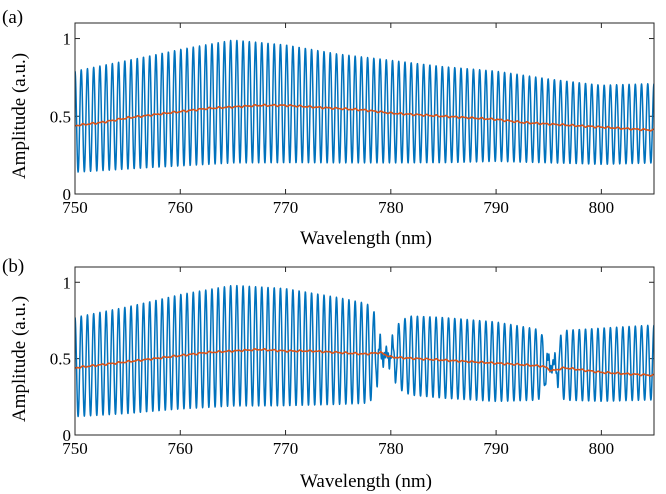 The image size is (666, 494). I want to click on panel-a-xlabel: Wavelength (nm), so click(366, 238).